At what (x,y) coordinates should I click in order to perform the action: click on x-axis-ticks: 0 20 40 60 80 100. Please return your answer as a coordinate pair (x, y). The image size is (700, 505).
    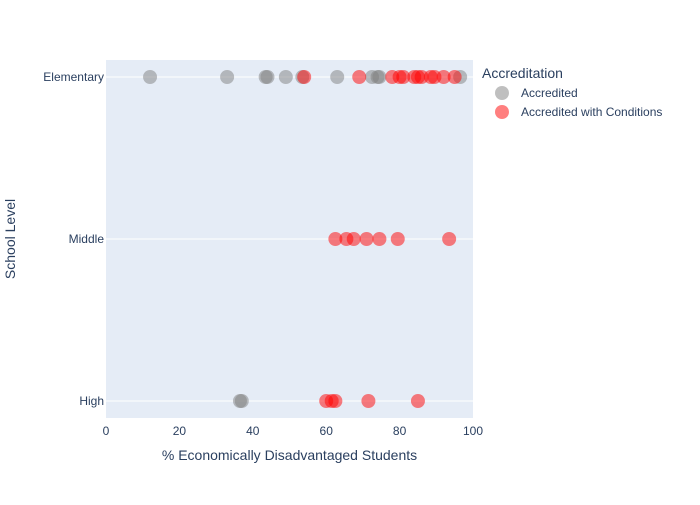
    Looking at the image, I should click on (293, 431).